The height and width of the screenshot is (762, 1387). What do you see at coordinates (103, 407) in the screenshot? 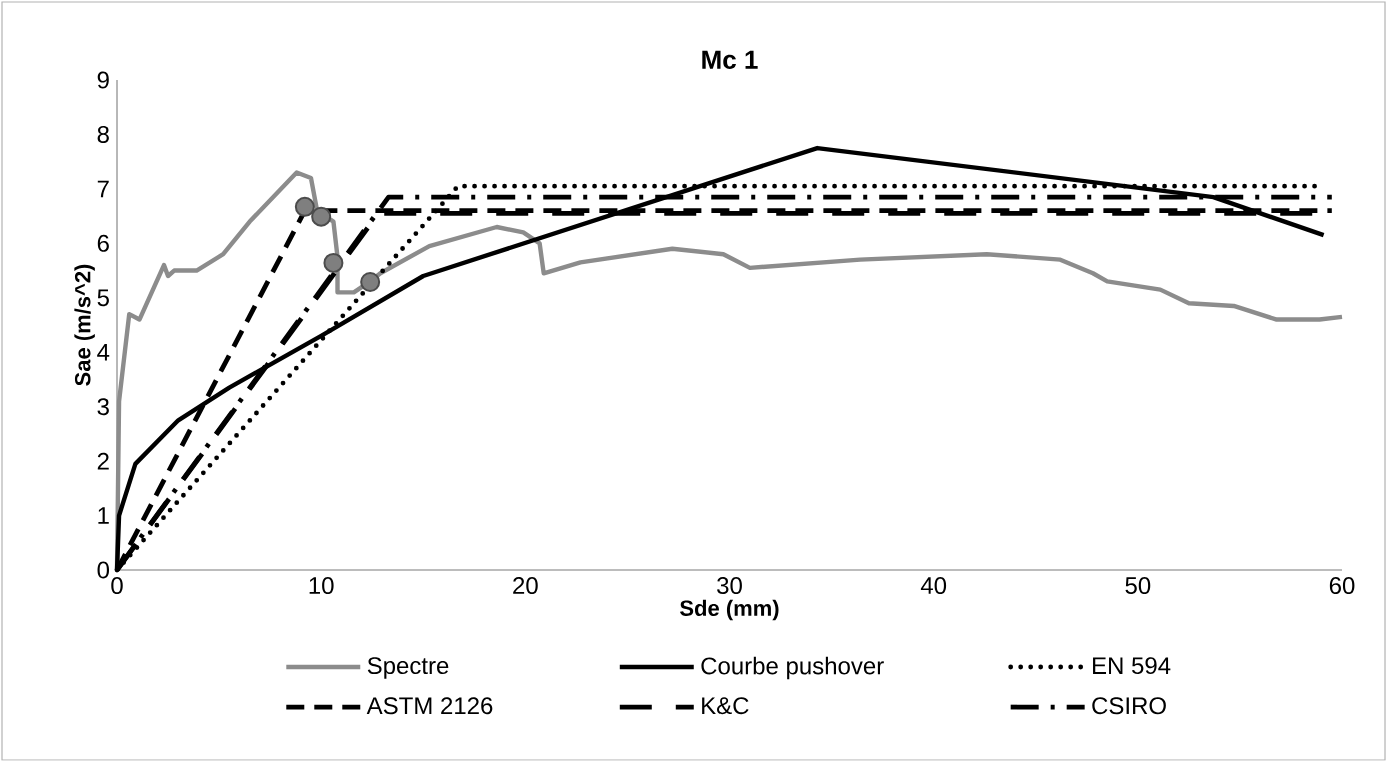
I see `y-tick-label: 3` at bounding box center [103, 407].